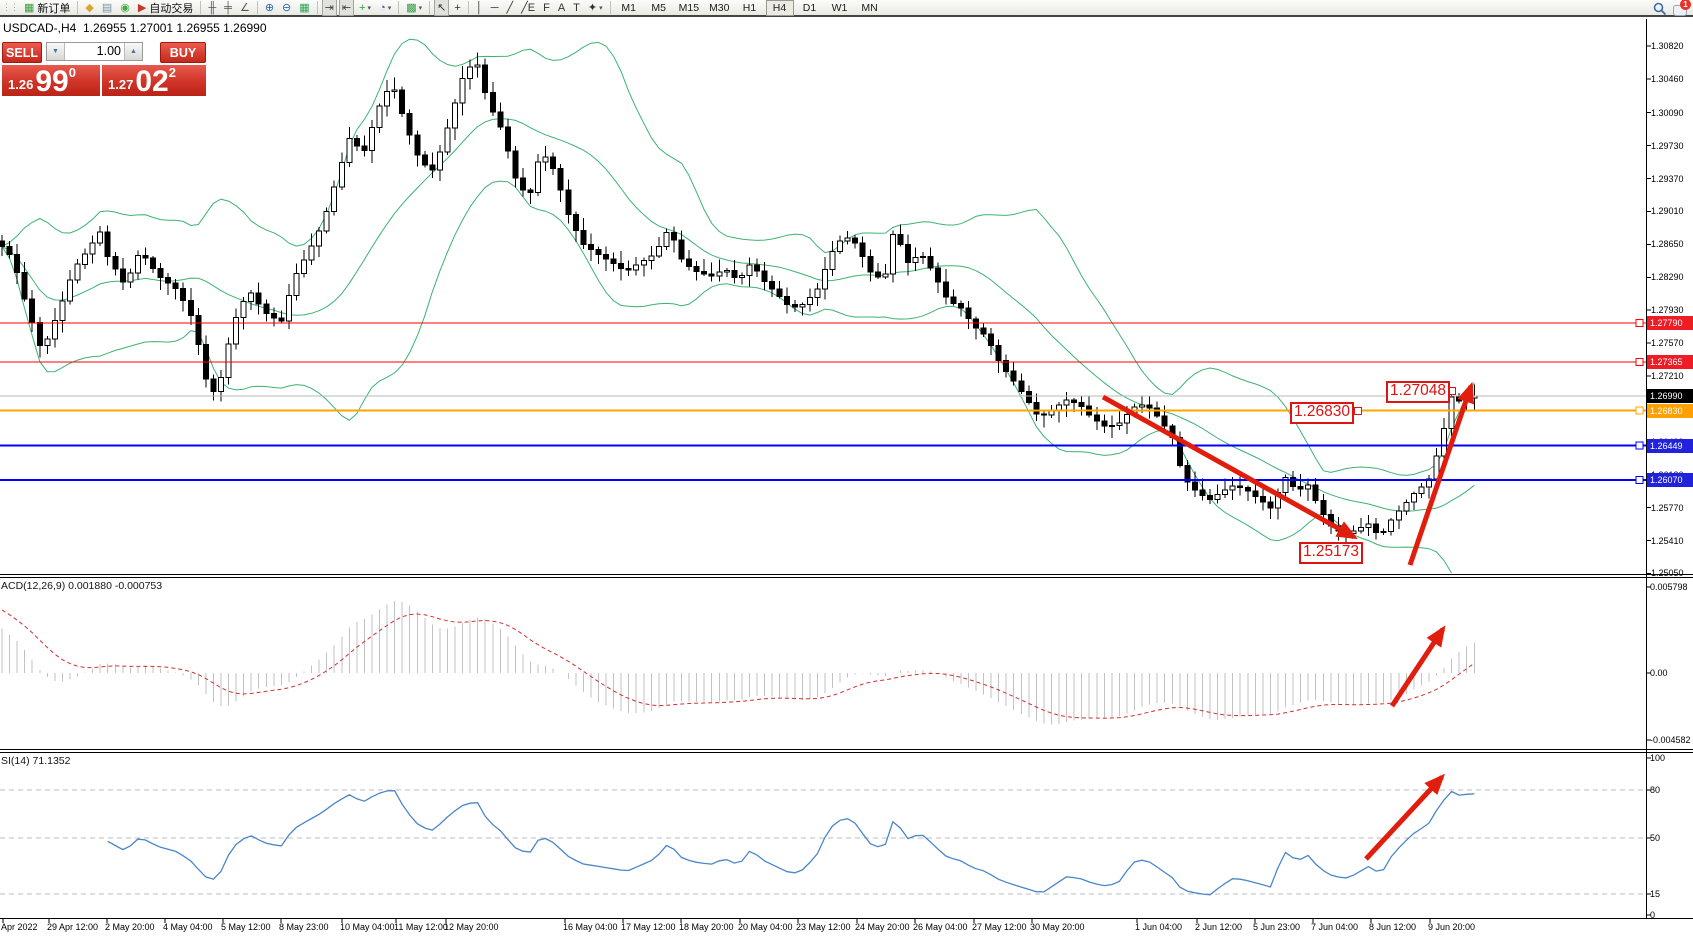 The width and height of the screenshot is (1693, 939). What do you see at coordinates (389, 8) in the screenshot?
I see `dropdown-arrow-icon: ▾` at bounding box center [389, 8].